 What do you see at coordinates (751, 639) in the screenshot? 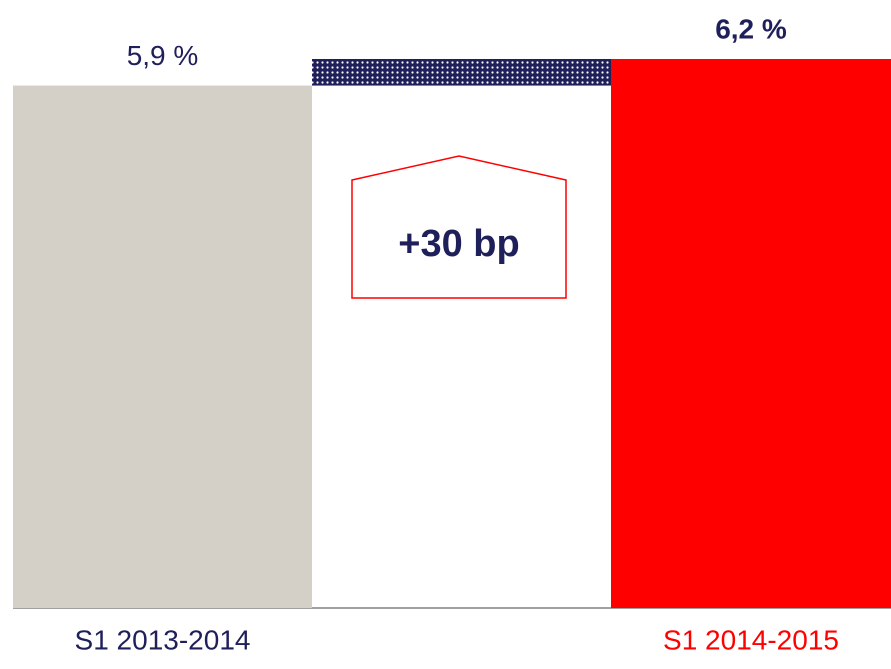
I see `x-tick-label: S1 2014-2015` at bounding box center [751, 639].